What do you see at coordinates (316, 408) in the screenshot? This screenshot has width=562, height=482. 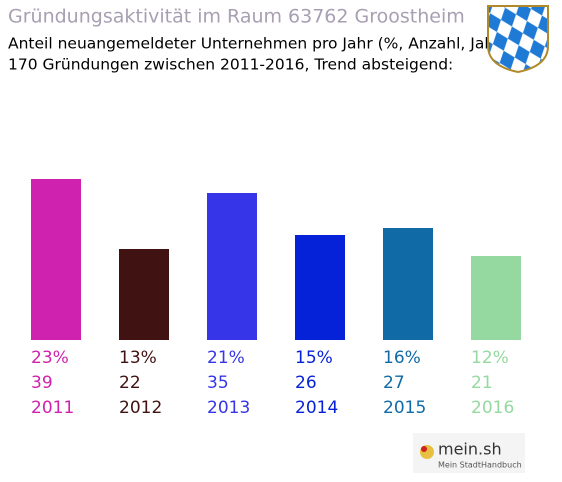 I see `x-tick-label: 2014` at bounding box center [316, 408].